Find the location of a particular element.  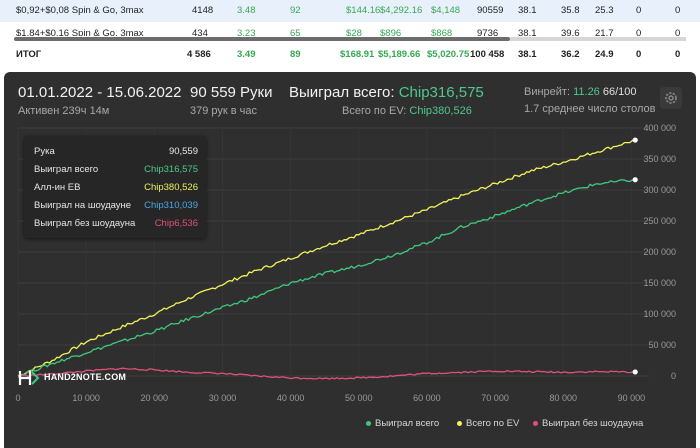

settings-button is located at coordinates (671, 98).